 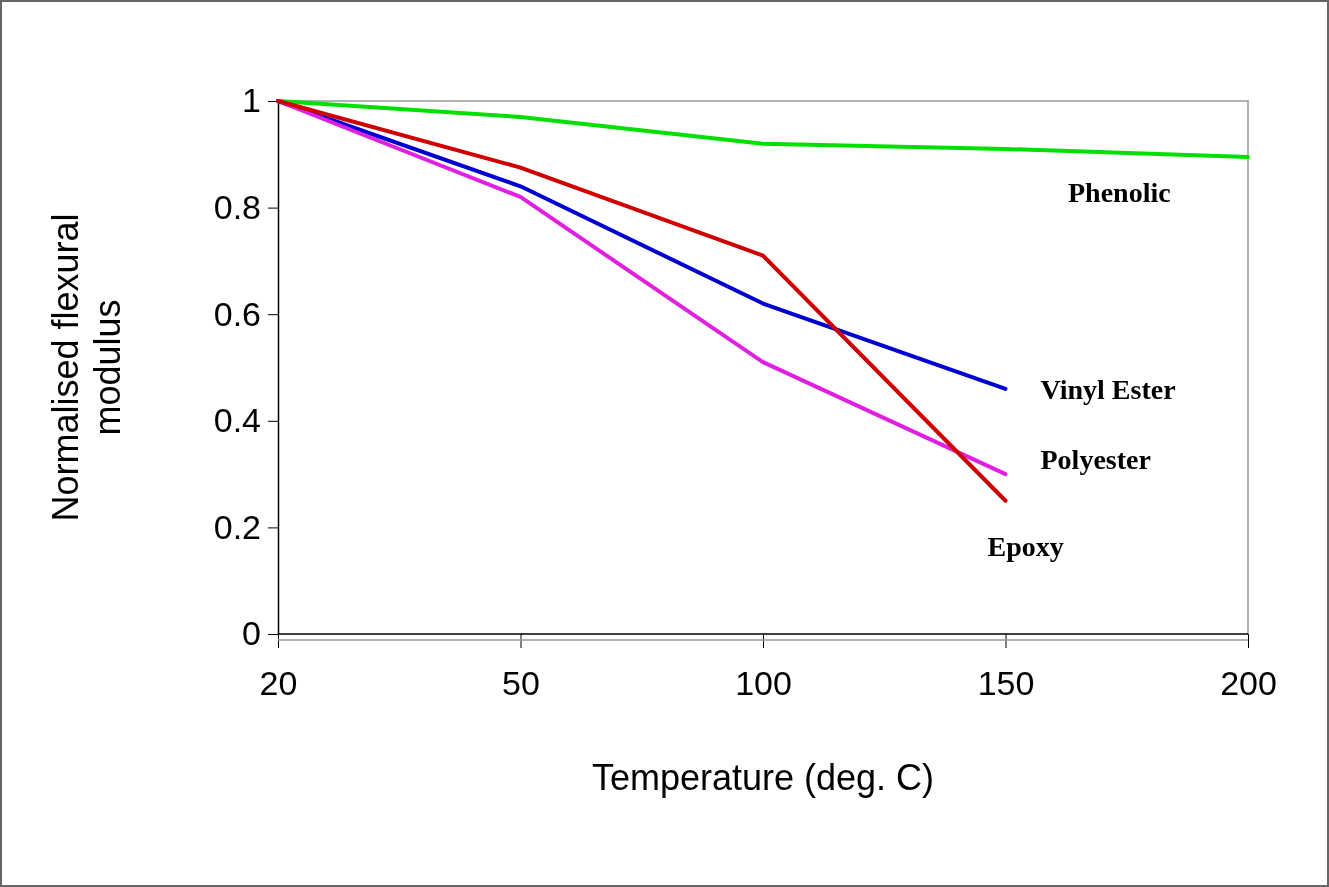 What do you see at coordinates (86, 367) in the screenshot?
I see `y-axis-title: Normalised flexural modulus` at bounding box center [86, 367].